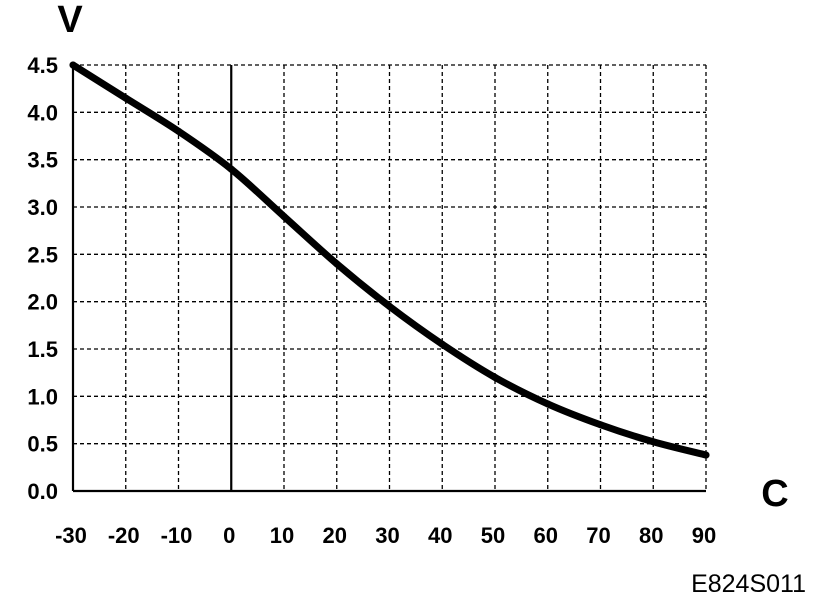  I want to click on x-tick-label: -10, so click(177, 535).